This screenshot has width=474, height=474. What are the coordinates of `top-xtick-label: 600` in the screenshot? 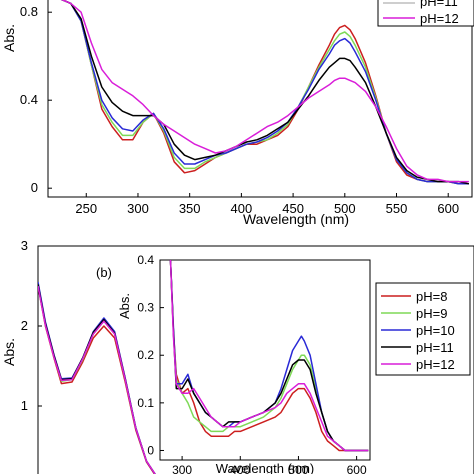 It's located at (448, 208).